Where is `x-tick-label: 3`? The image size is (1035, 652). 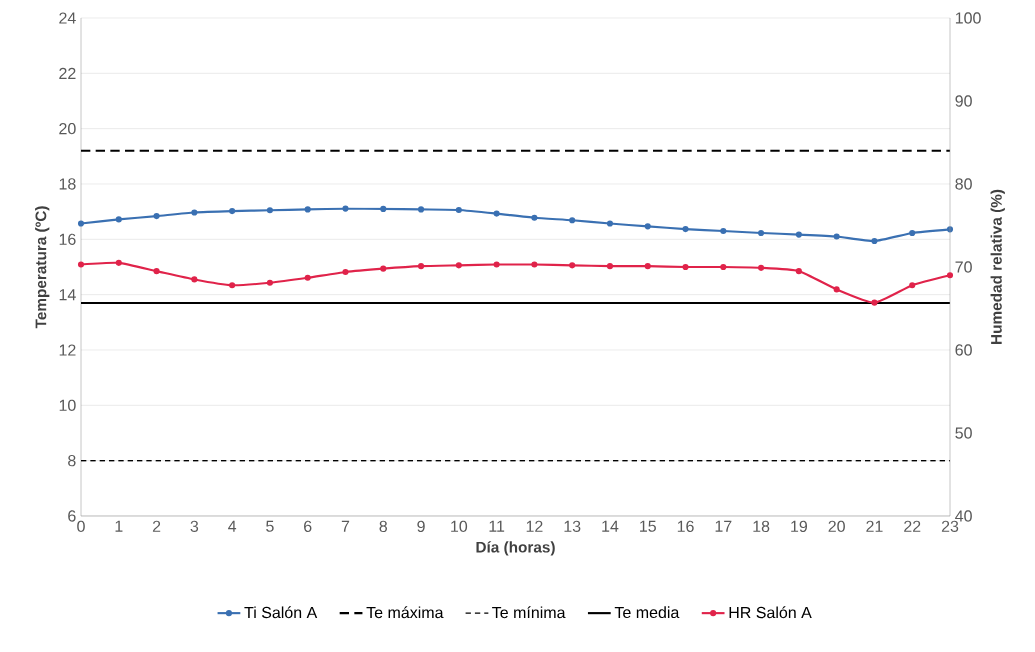
x-tick-label: 3 is located at coordinates (194, 526).